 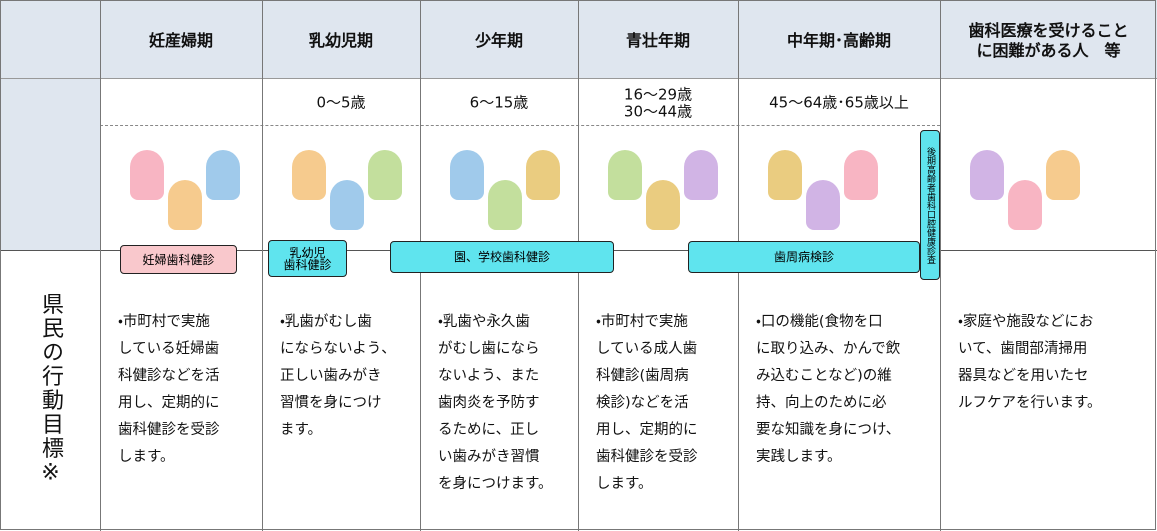 I want to click on age-range: 6～15歳, so click(x=499, y=102).